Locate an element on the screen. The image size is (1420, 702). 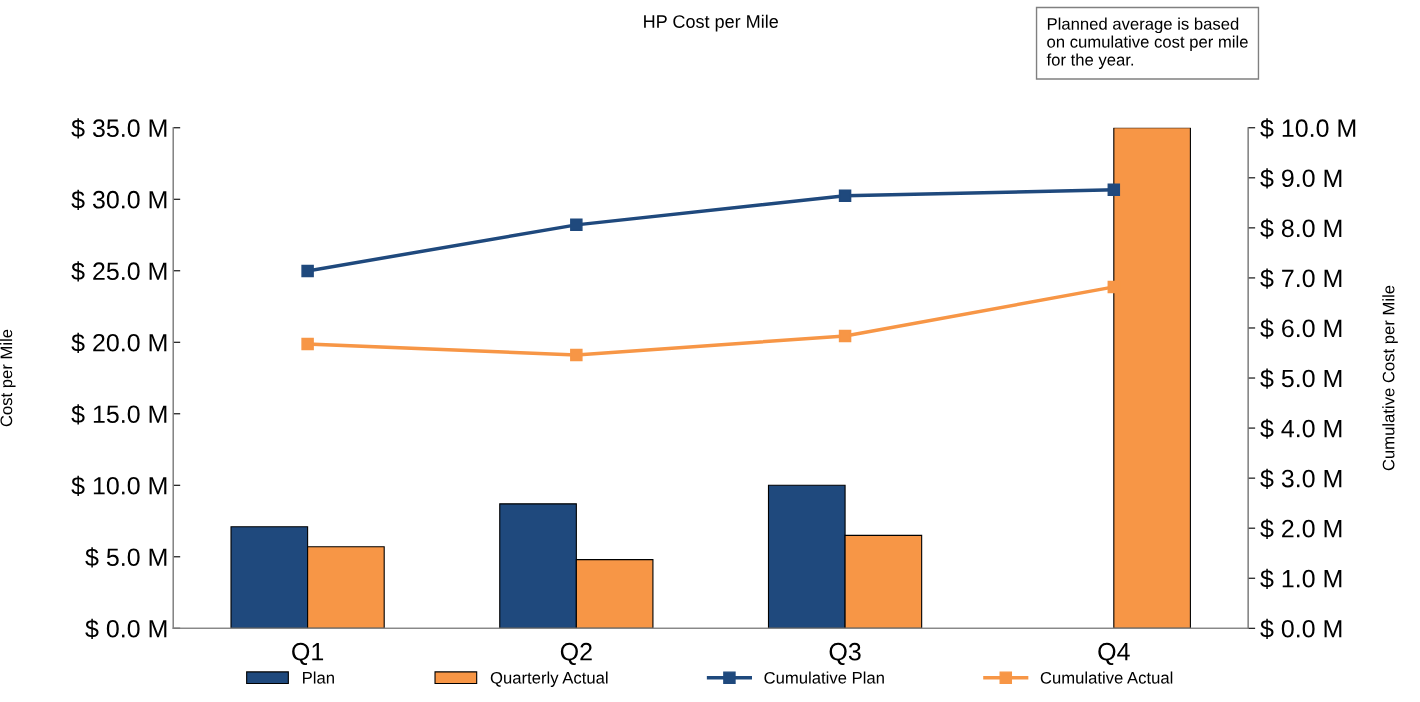
x-tick-label: Q4 is located at coordinates (1114, 654).